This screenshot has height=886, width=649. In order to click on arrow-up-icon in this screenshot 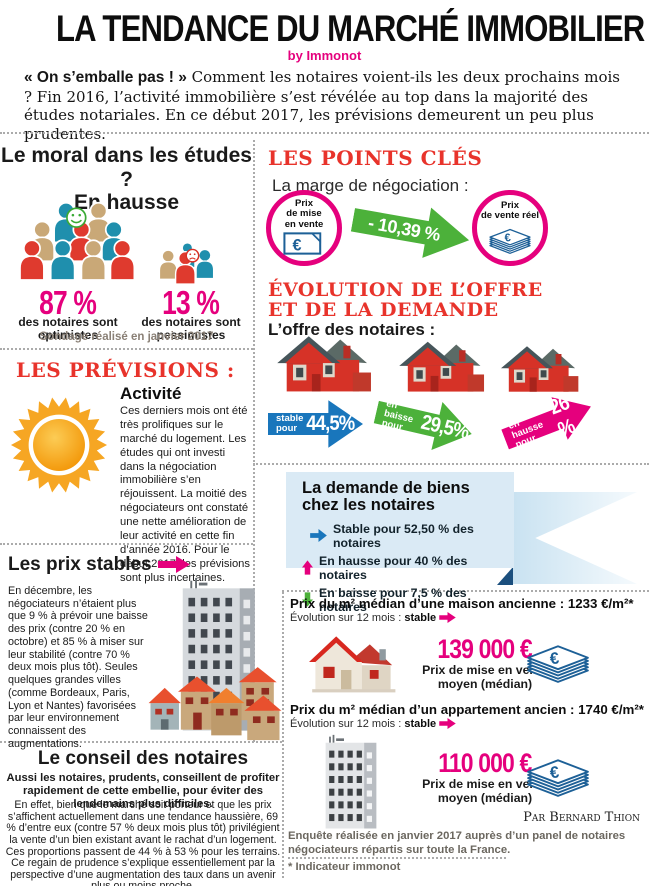, I will do `click(307, 568)`.